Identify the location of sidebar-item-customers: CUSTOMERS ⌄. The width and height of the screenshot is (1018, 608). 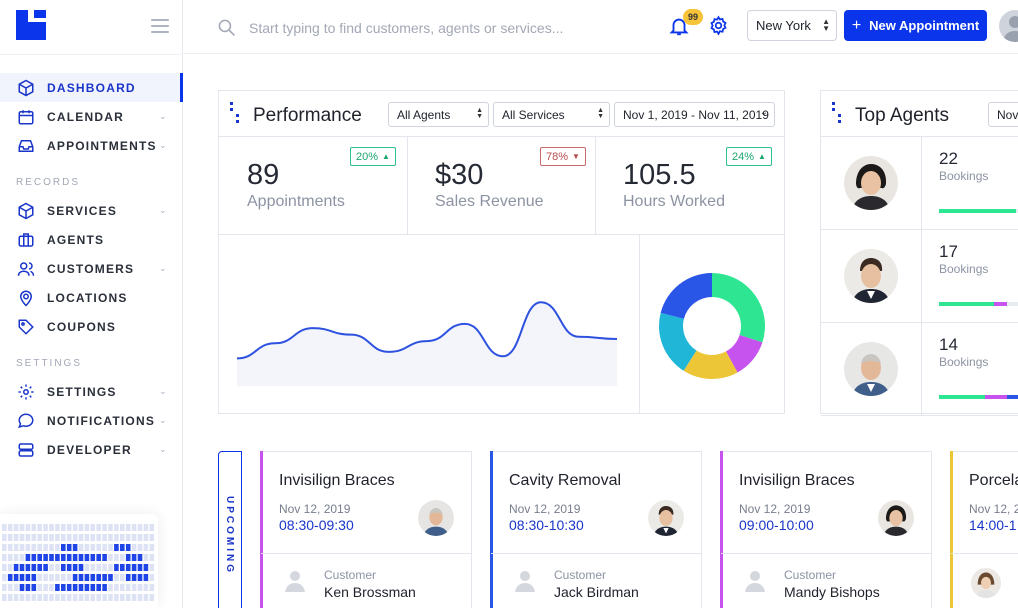
(91, 268).